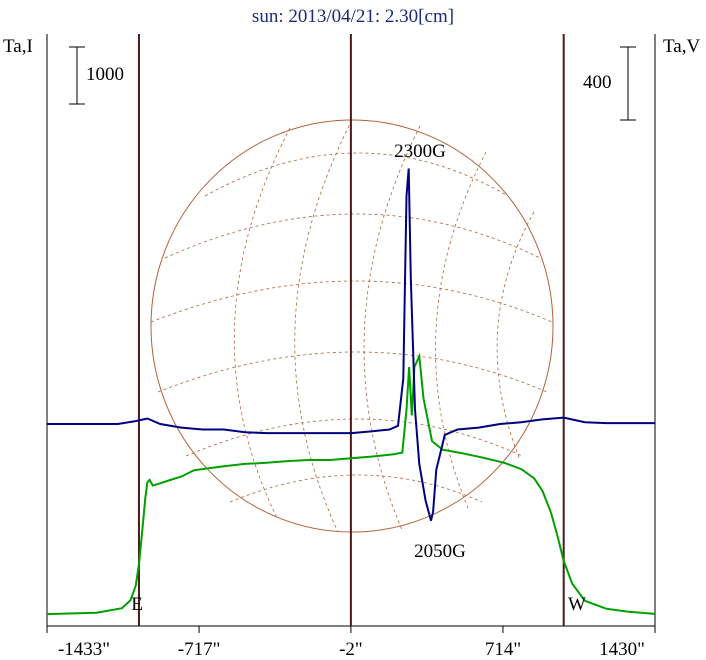  Describe the element at coordinates (681, 46) in the screenshot. I see `right-axis-label: Ta,V` at that location.